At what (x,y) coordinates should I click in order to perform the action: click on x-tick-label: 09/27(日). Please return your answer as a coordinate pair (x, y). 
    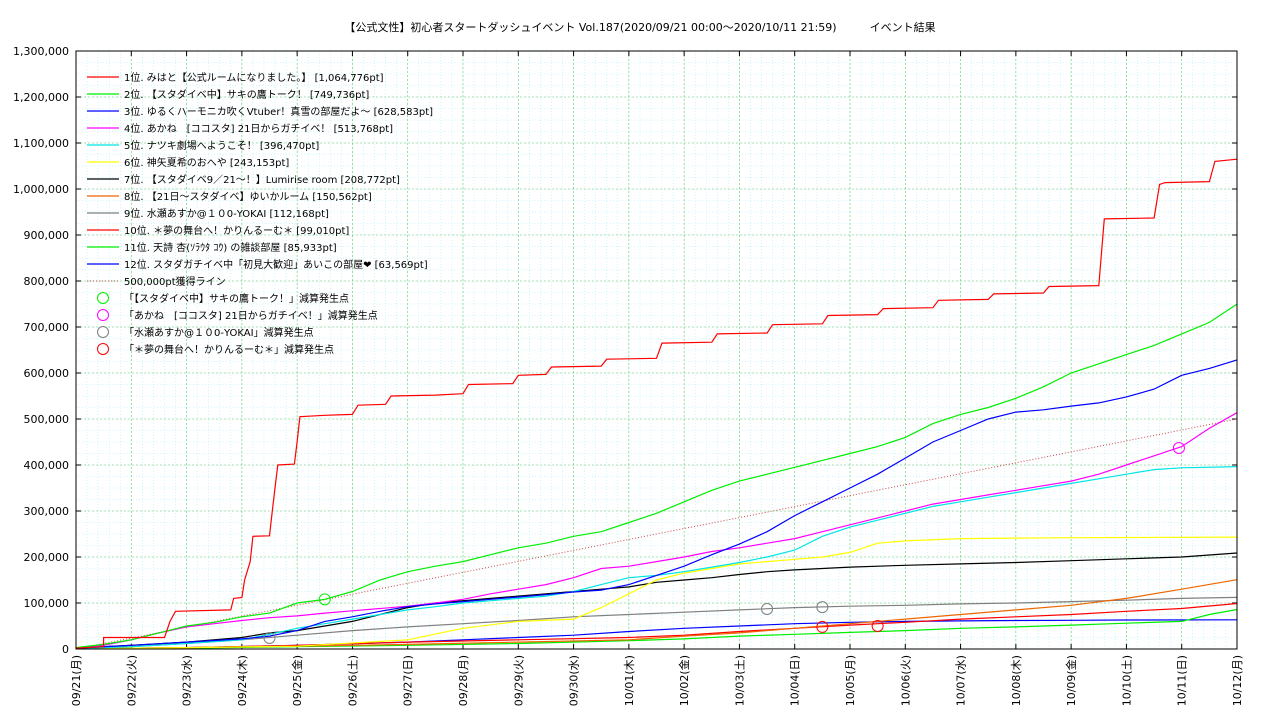
    Looking at the image, I should click on (408, 680).